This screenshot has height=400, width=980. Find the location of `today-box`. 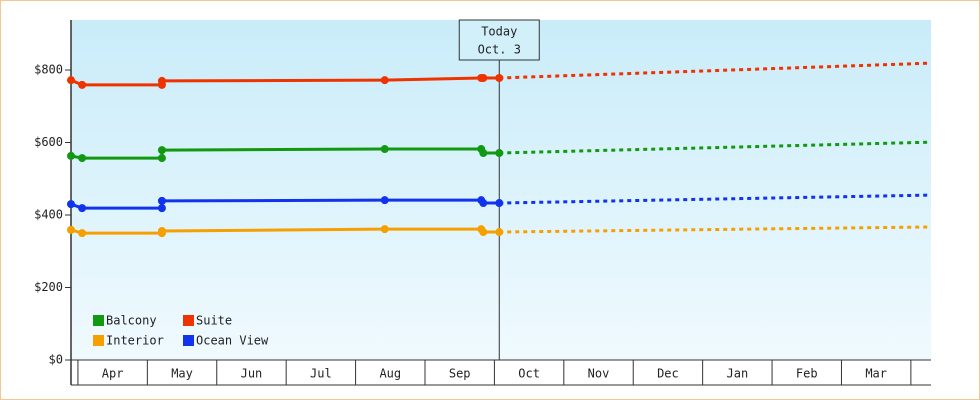

today-box is located at coordinates (499, 40).